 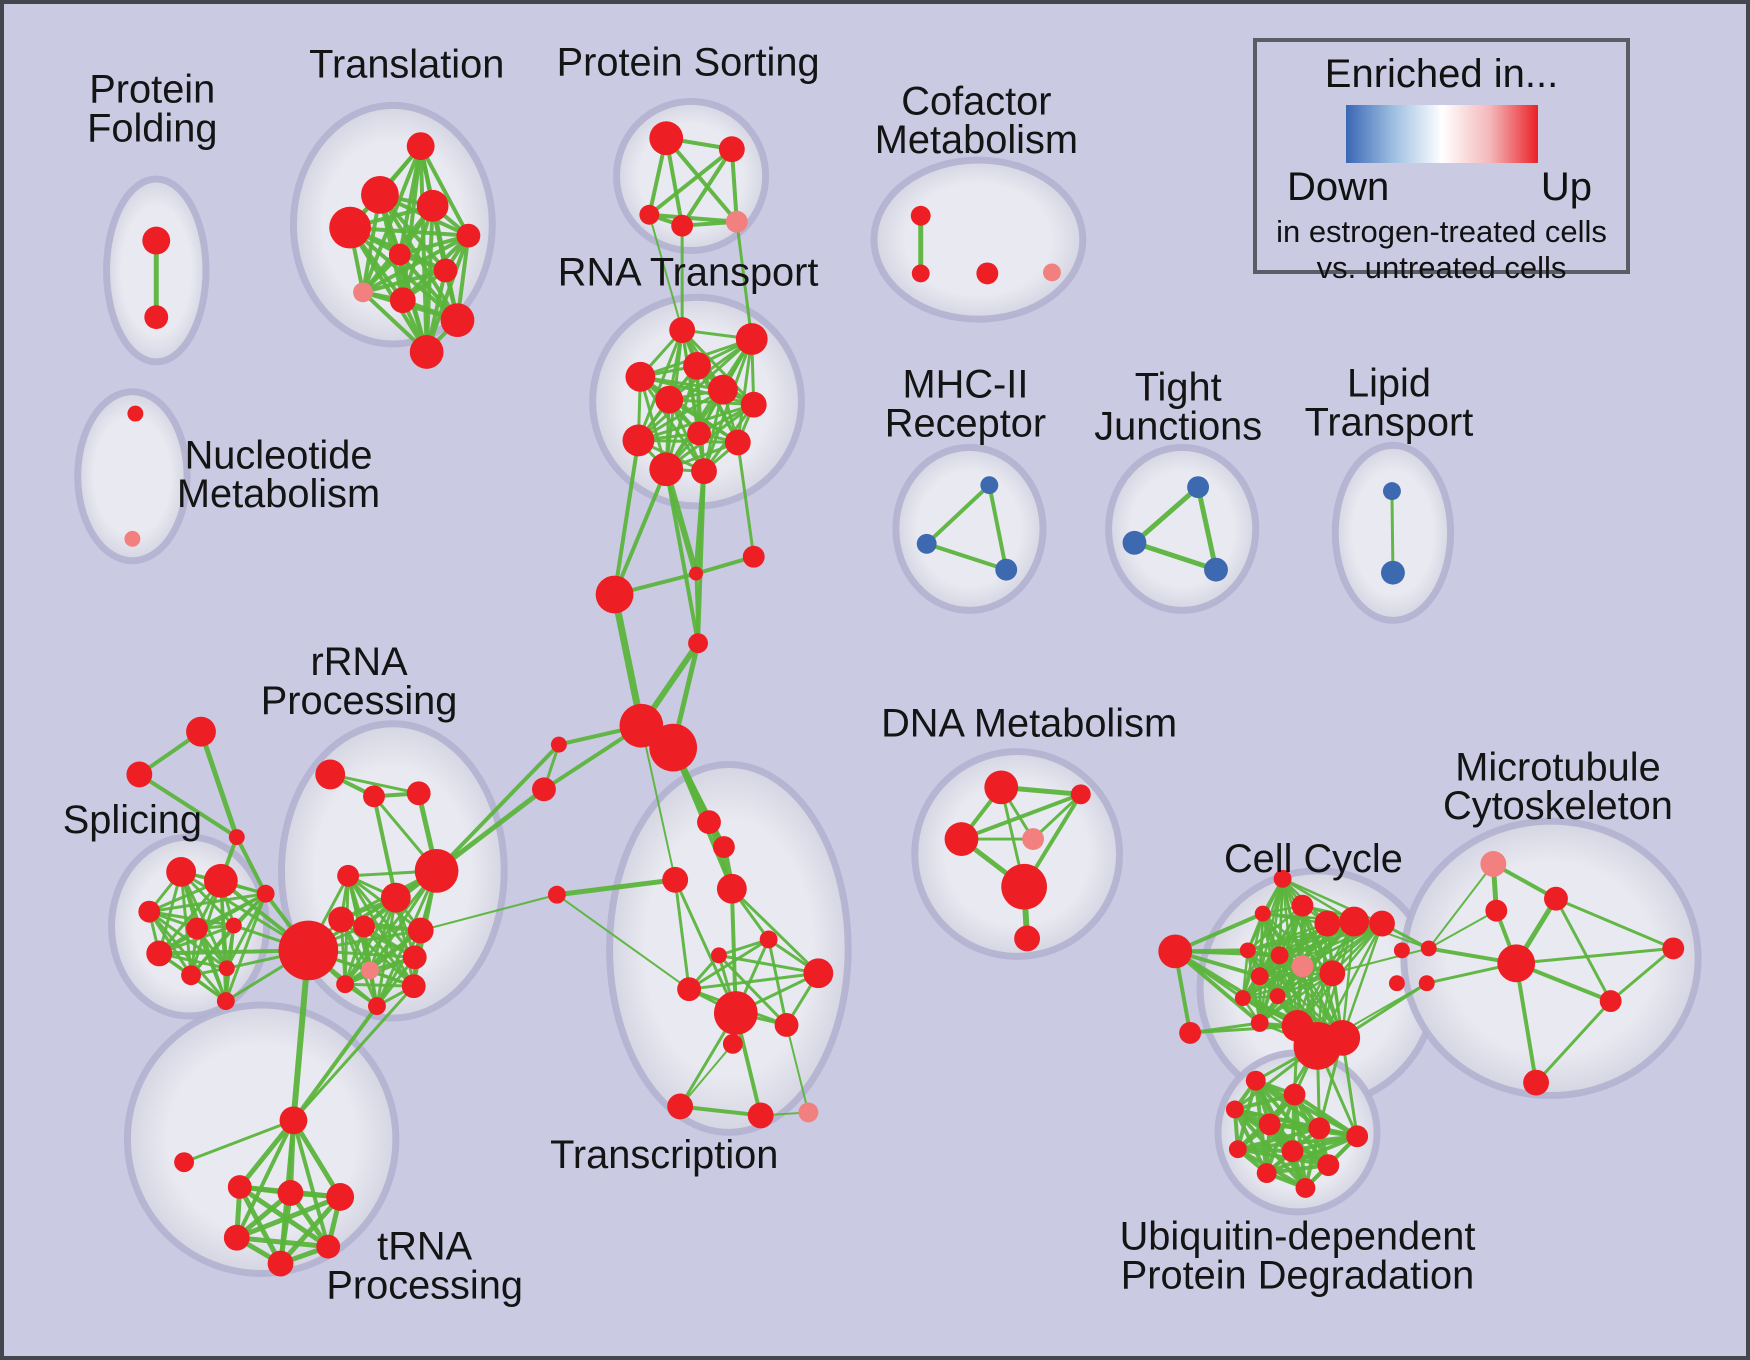 What do you see at coordinates (1357, 1136) in the screenshot?
I see `node-ub6` at bounding box center [1357, 1136].